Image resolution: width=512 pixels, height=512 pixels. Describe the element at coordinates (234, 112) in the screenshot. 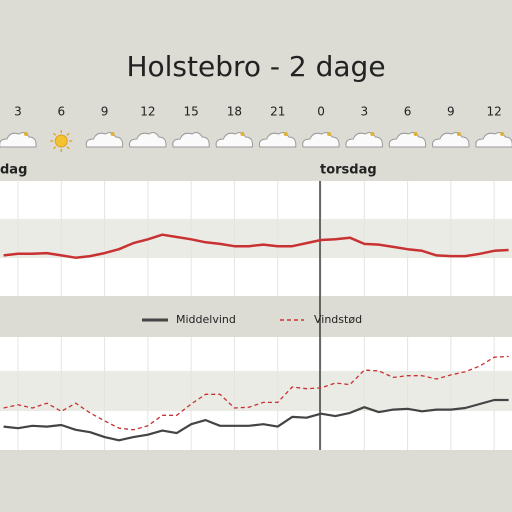

I see `x-tick-label: 18` at that location.